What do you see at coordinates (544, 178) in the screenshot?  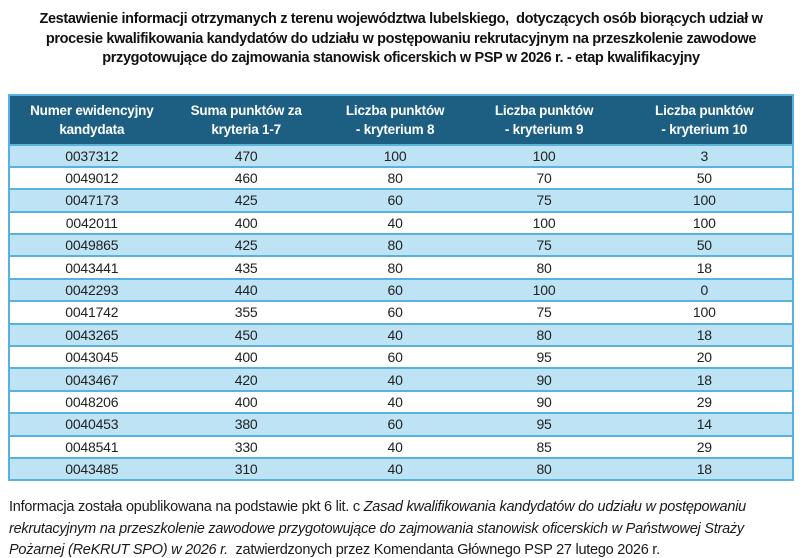 I see `table-cell: 70` at bounding box center [544, 178].